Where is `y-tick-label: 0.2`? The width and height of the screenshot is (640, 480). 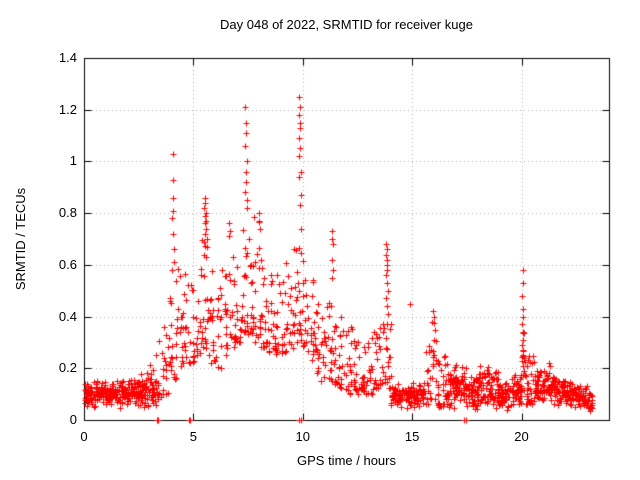
y-tick-label: 0.2 is located at coordinates (67, 368).